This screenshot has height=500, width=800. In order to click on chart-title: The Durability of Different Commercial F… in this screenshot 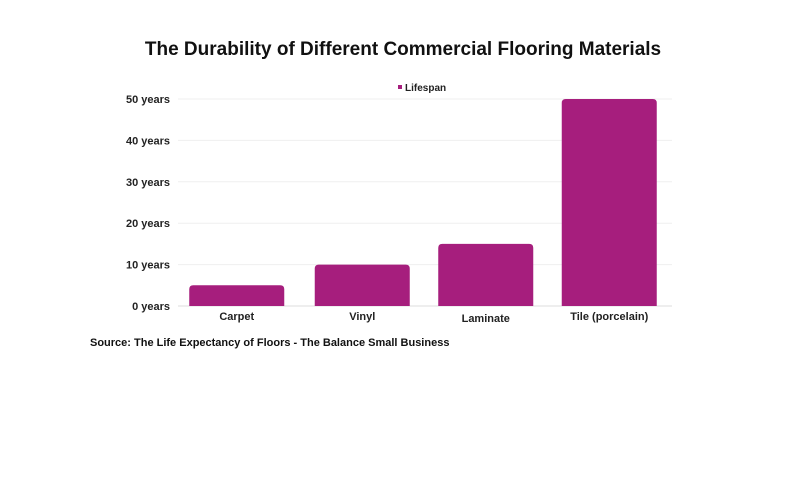, I will do `click(403, 49)`.